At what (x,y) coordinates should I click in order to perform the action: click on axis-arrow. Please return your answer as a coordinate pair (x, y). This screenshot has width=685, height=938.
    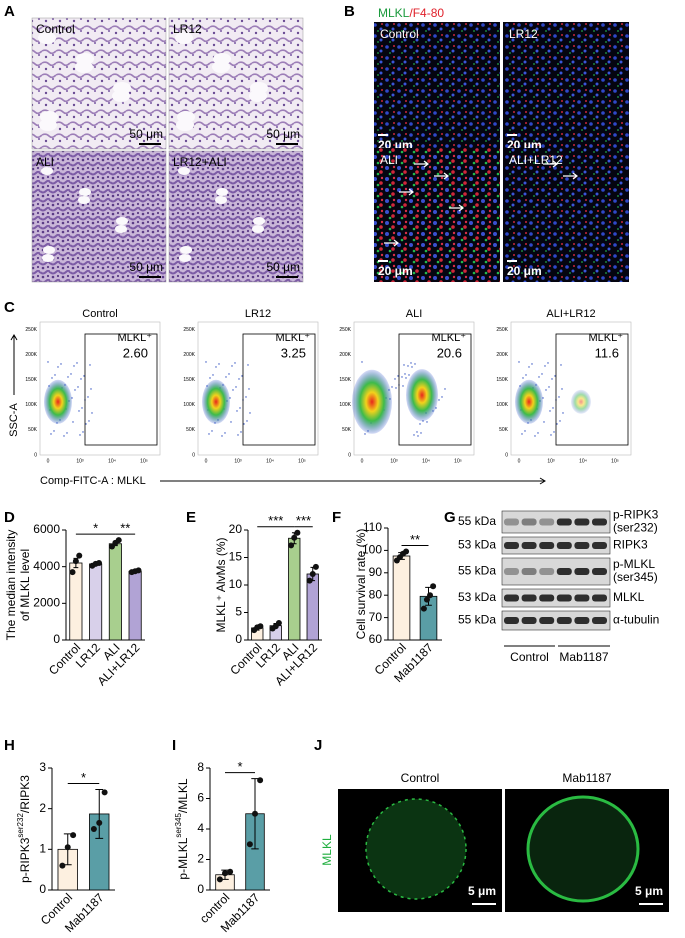
    Looking at the image, I should click on (353, 481).